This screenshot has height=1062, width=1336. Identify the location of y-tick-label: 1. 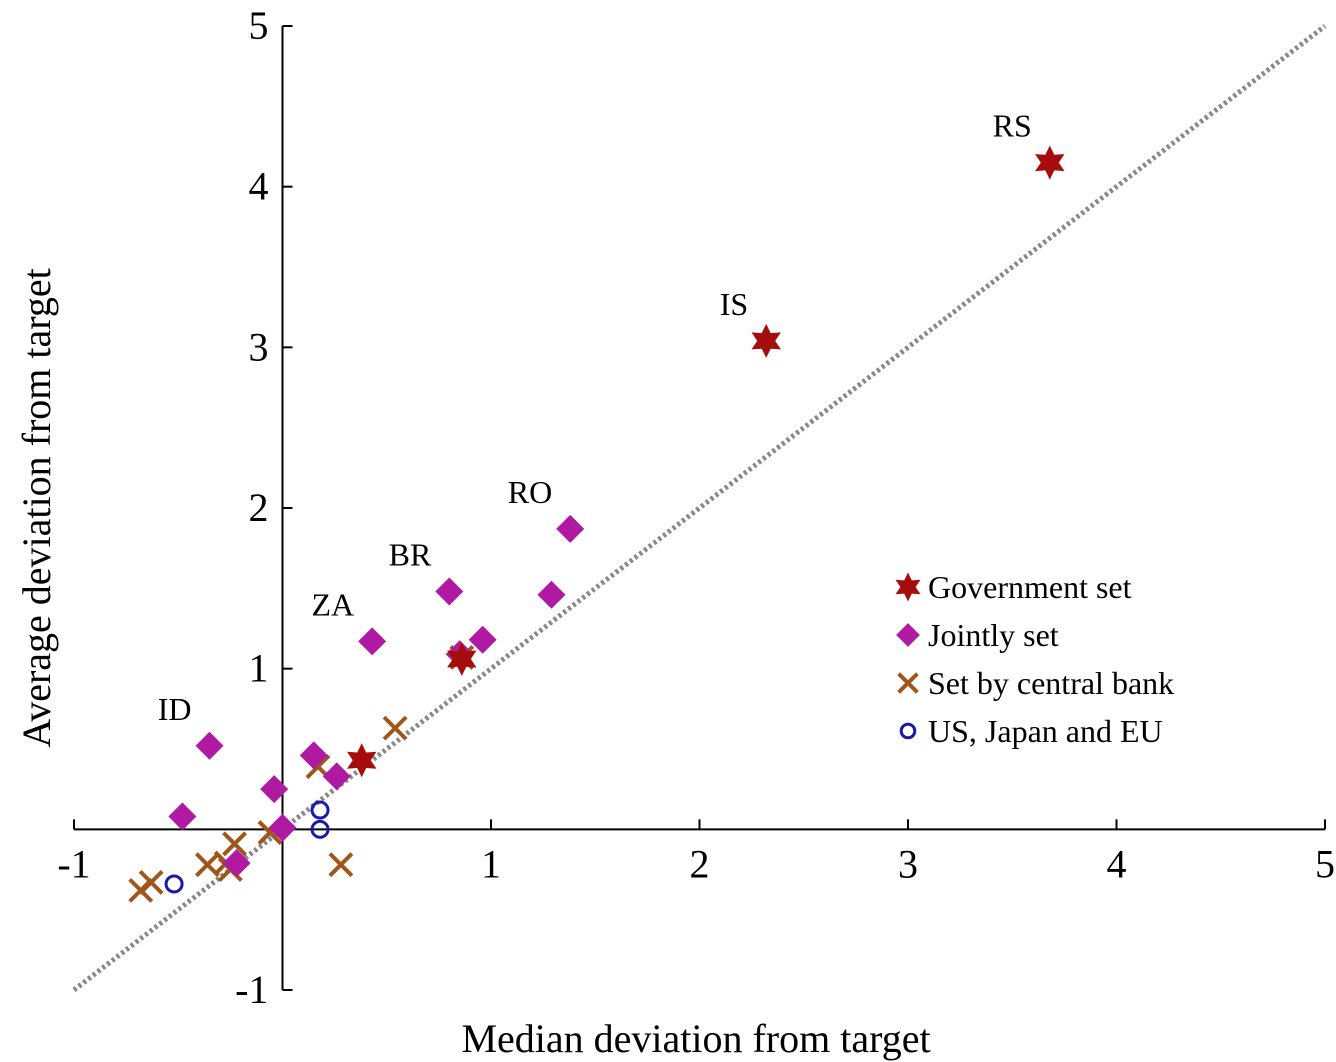
(259, 668).